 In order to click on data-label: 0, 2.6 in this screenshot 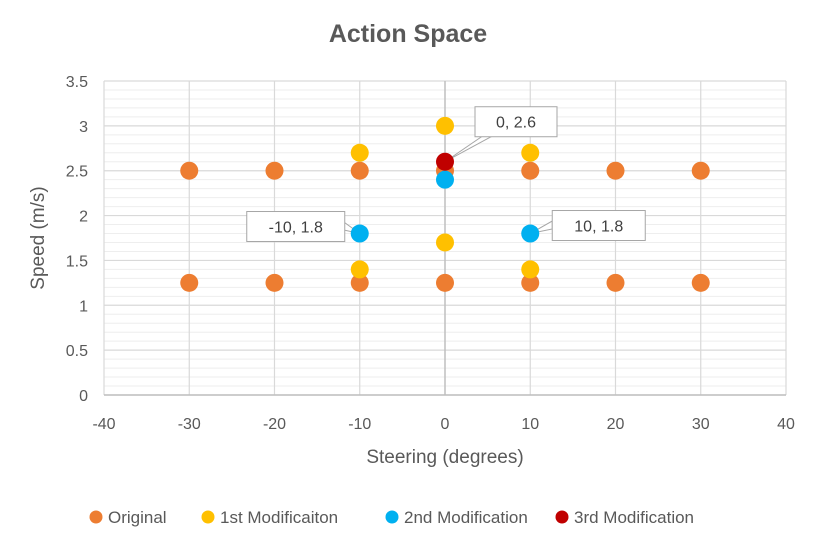, I will do `click(516, 123)`.